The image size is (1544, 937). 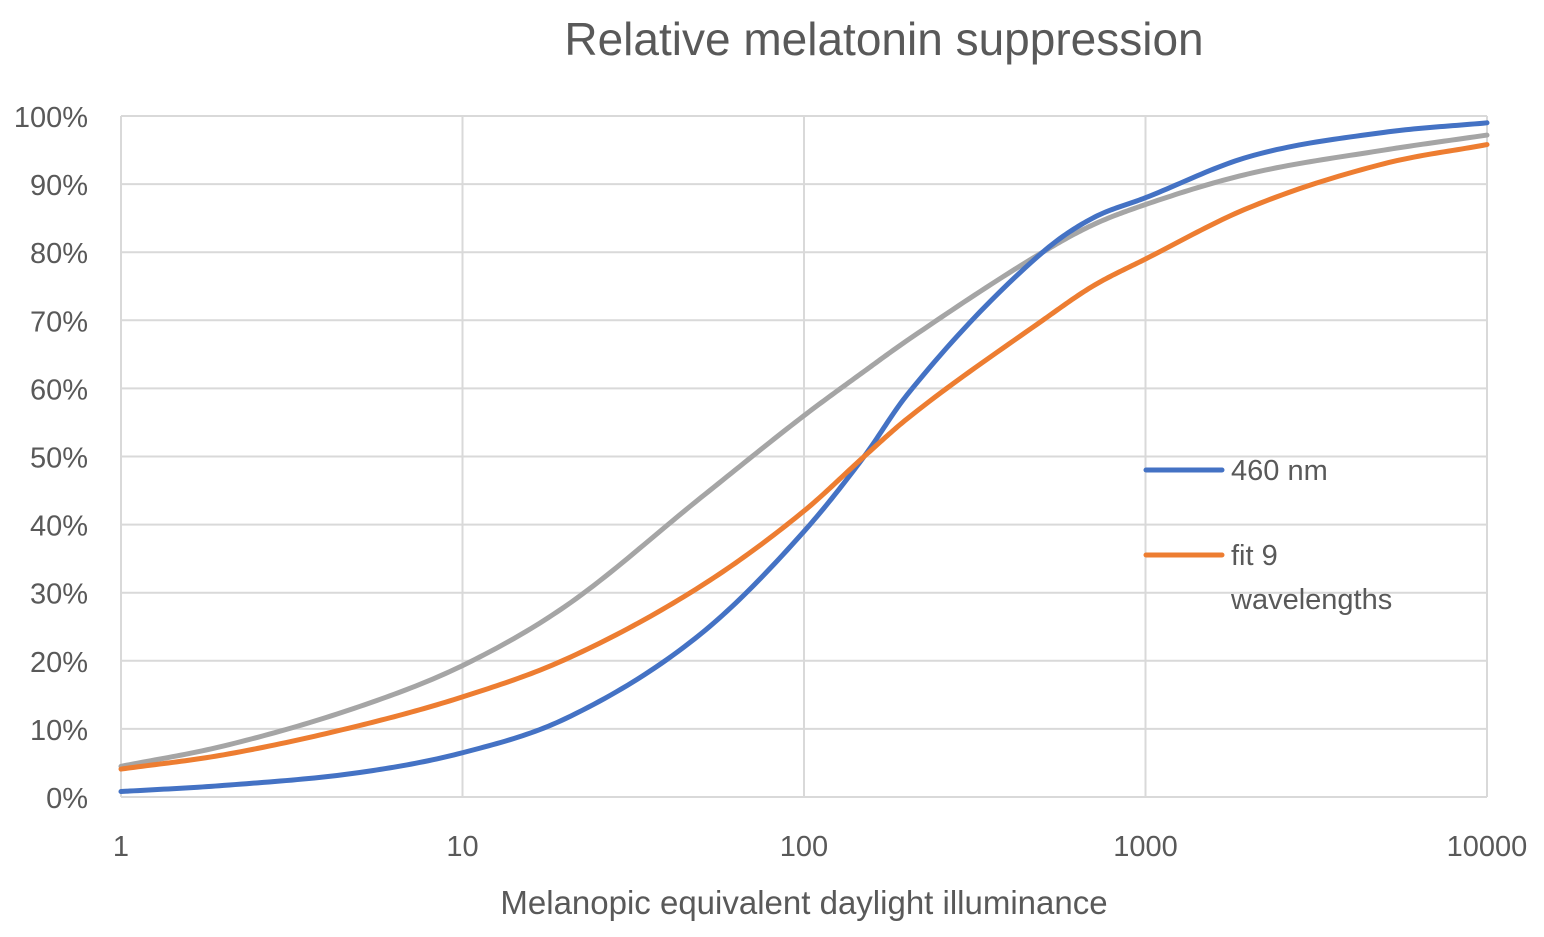 I want to click on legend-label: wavelengths, so click(x=1311, y=600).